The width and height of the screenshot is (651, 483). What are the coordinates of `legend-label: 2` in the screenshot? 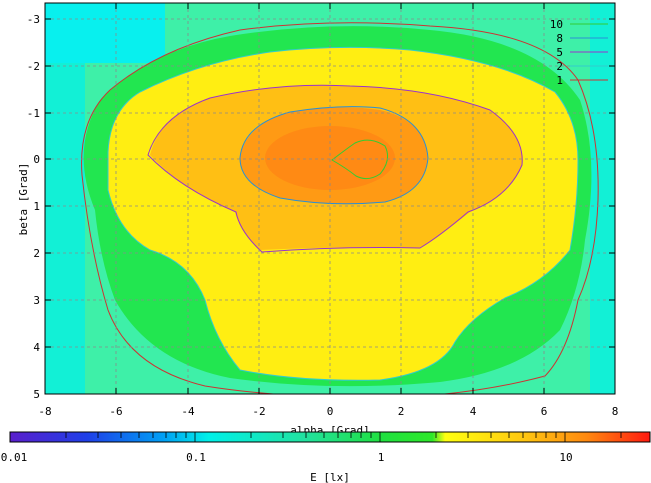 It's located at (559, 66).